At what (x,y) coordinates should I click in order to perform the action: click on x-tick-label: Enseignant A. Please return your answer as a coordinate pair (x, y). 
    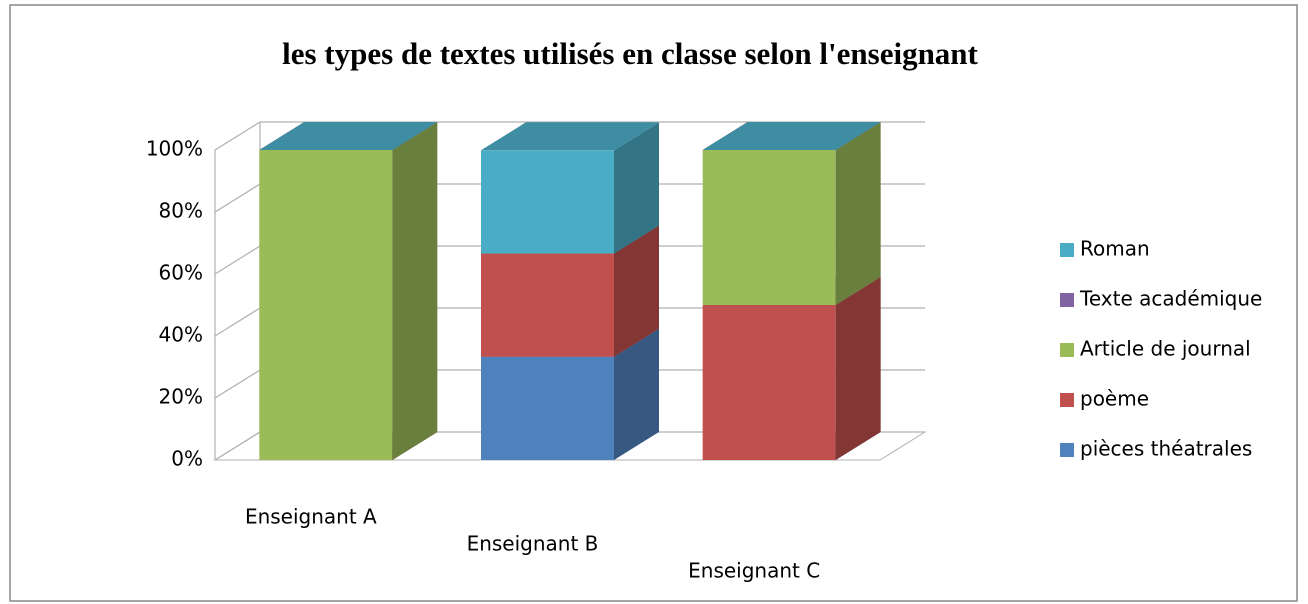
    Looking at the image, I should click on (311, 517).